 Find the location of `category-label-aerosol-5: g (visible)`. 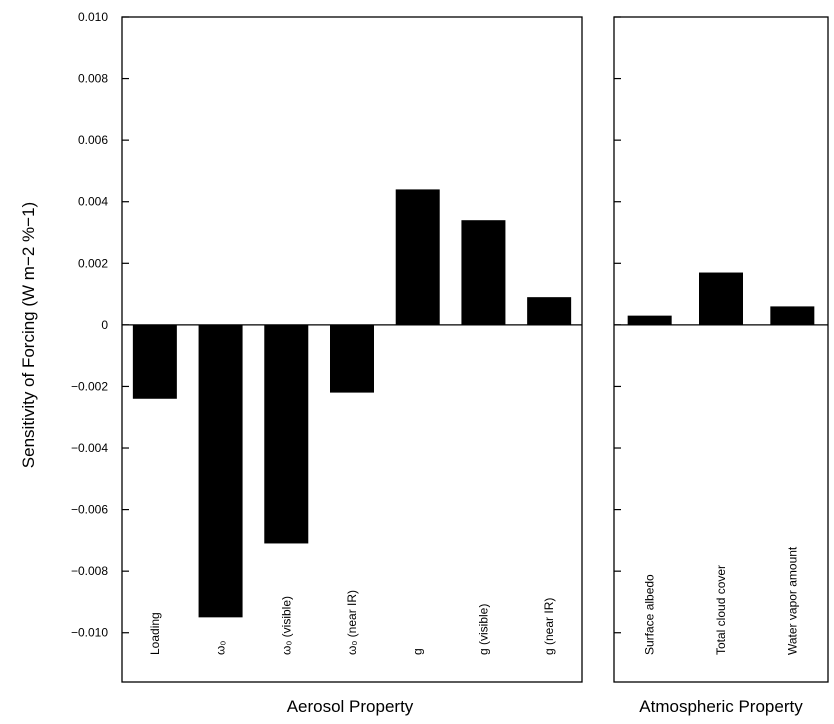

category-label-aerosol-5: g (visible) is located at coordinates (483, 629).